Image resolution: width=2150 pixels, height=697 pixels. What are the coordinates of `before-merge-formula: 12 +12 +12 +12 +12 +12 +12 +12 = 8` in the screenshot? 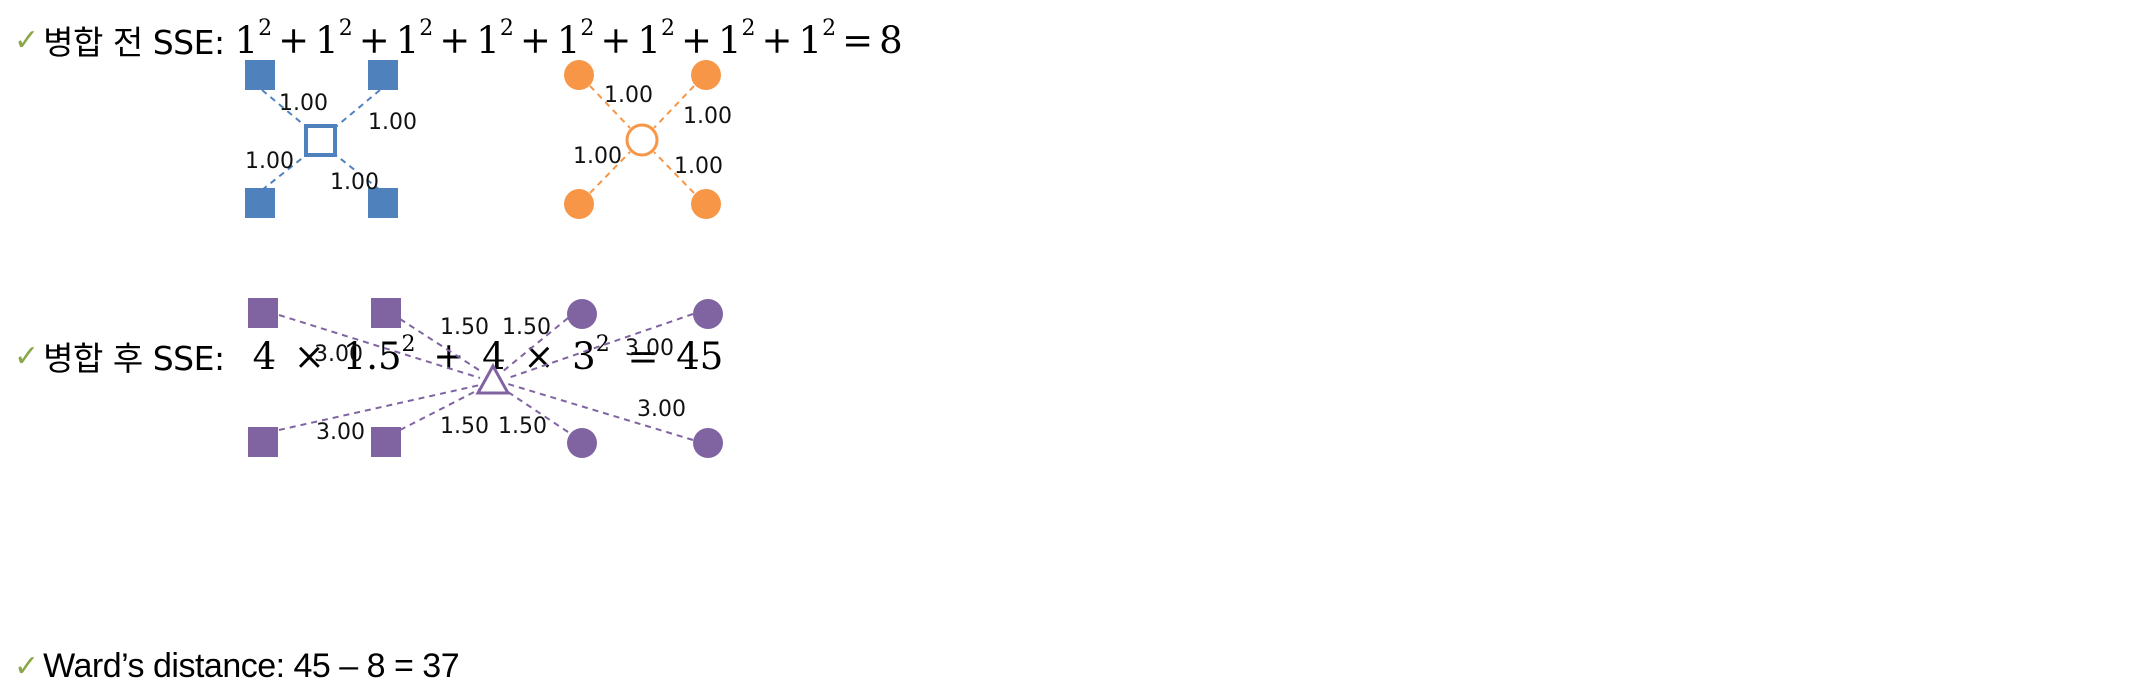 It's located at (568, 39).